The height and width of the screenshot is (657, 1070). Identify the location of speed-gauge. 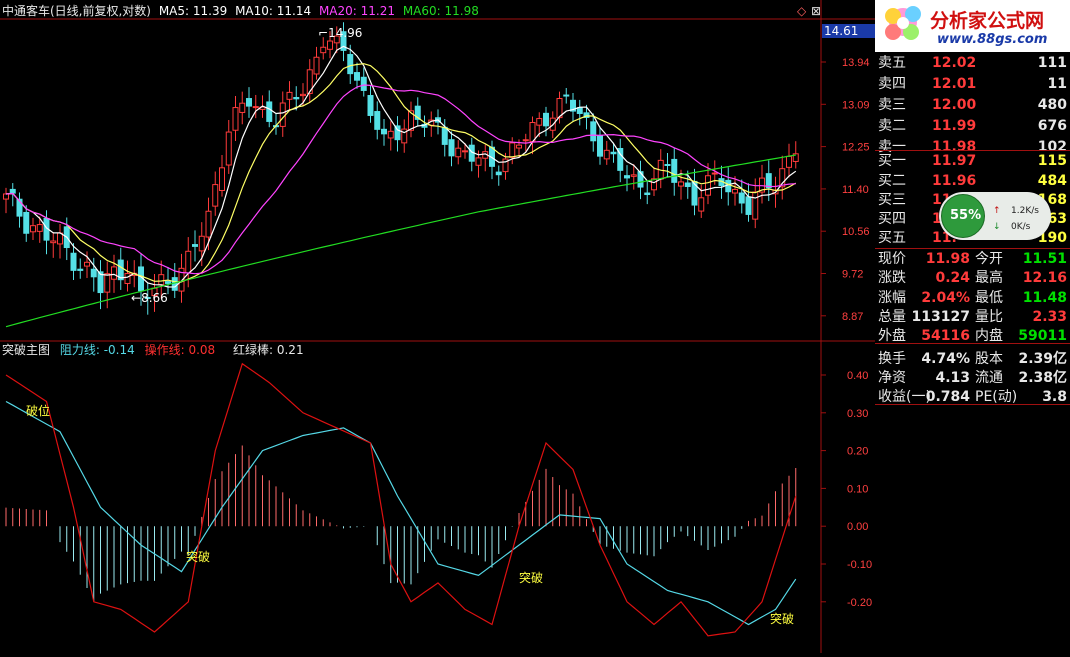
(963, 216).